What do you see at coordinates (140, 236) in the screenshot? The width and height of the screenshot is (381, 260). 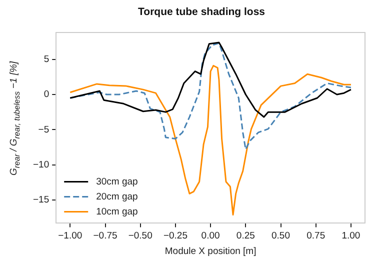 I see `x-tick-label: −0.50` at bounding box center [140, 236].